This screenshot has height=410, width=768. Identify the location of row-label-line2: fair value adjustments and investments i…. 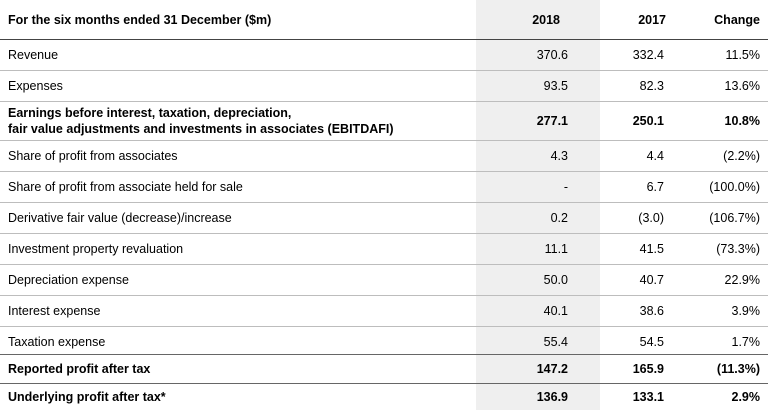
(201, 129).